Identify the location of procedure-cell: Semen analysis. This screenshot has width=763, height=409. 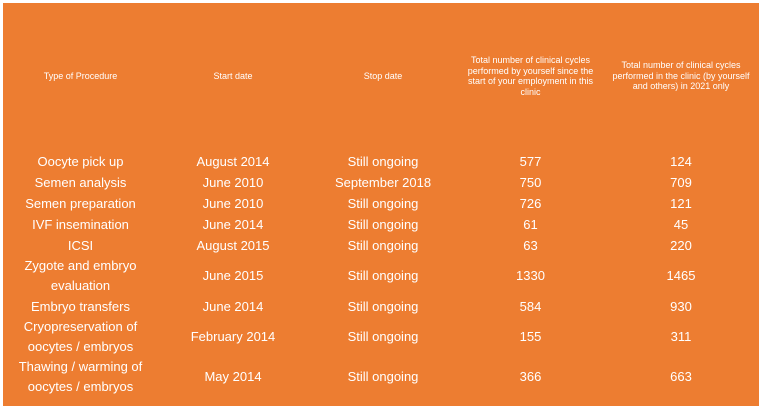
(80, 182).